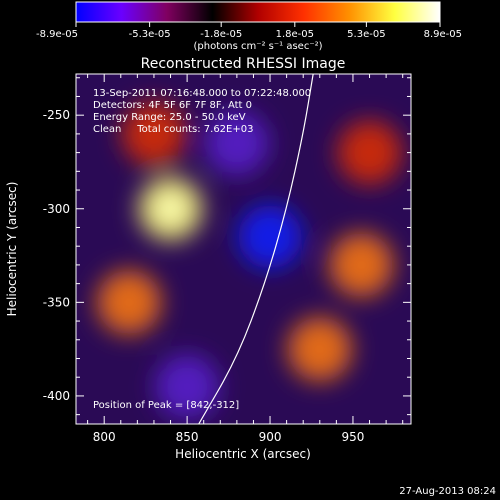  What do you see at coordinates (57, 34) in the screenshot?
I see `colorbar-tick-label: -8.9e-05` at bounding box center [57, 34].